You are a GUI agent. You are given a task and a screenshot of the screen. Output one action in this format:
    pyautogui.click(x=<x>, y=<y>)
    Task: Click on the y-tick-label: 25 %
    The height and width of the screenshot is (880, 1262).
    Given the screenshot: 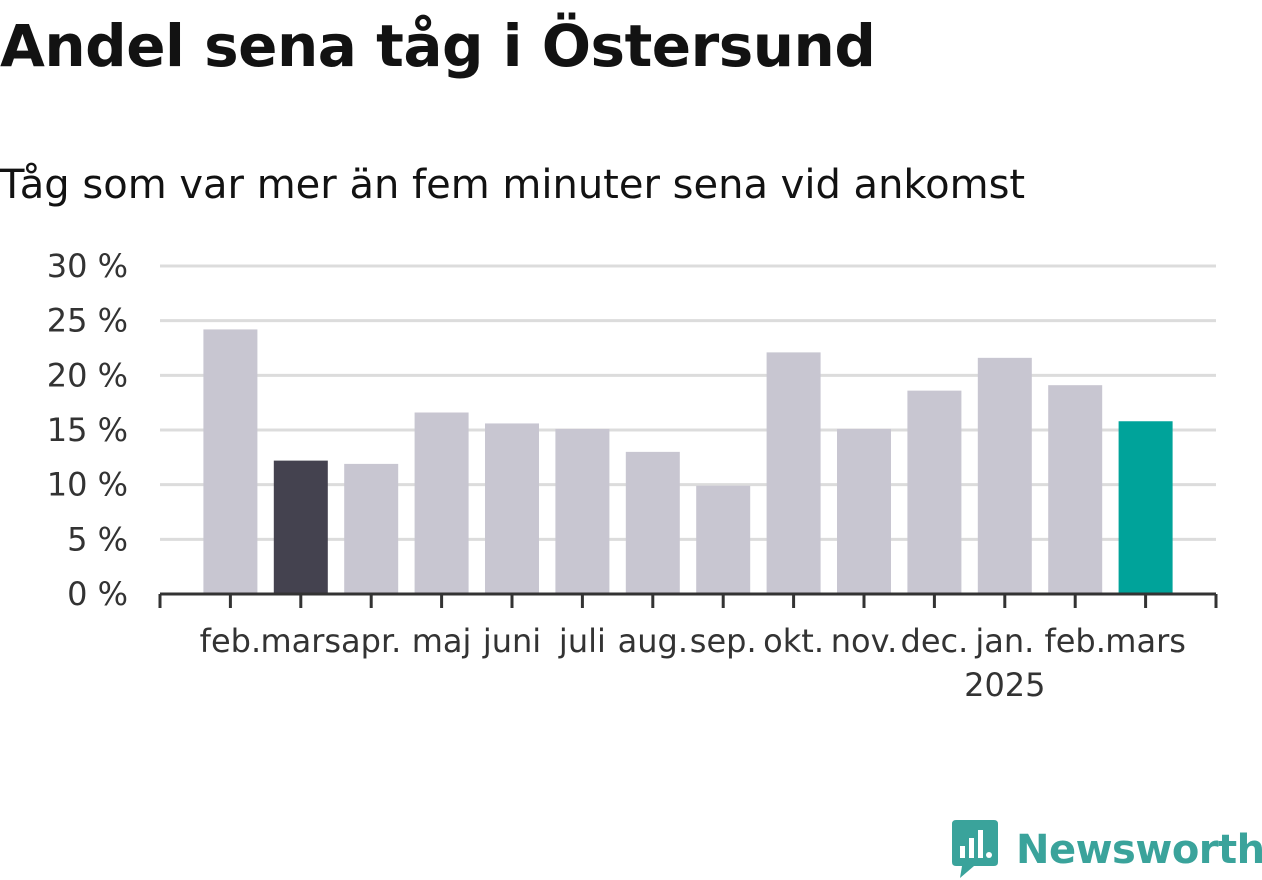 What is the action you would take?
    pyautogui.click(x=87, y=321)
    